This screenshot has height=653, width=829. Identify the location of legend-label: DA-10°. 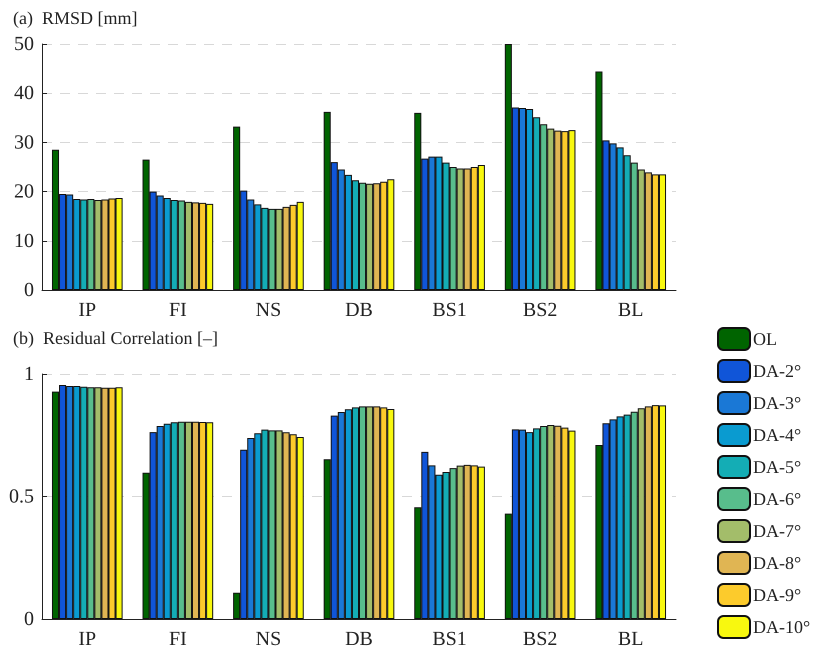
(781, 627).